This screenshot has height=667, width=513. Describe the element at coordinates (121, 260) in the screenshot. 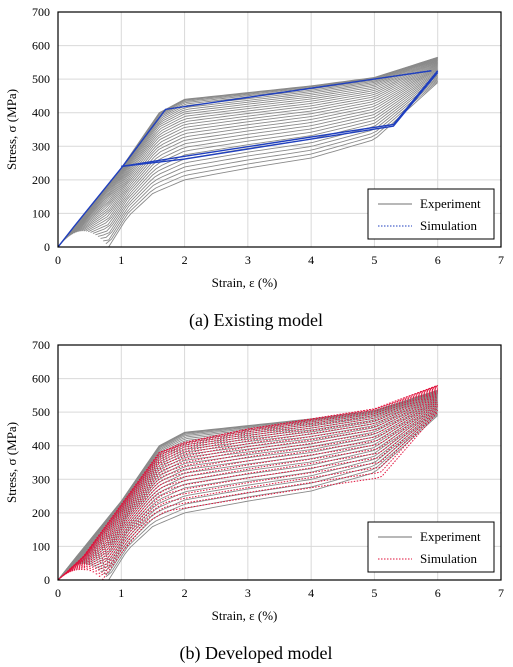

I see `x-tick-label: 1` at that location.